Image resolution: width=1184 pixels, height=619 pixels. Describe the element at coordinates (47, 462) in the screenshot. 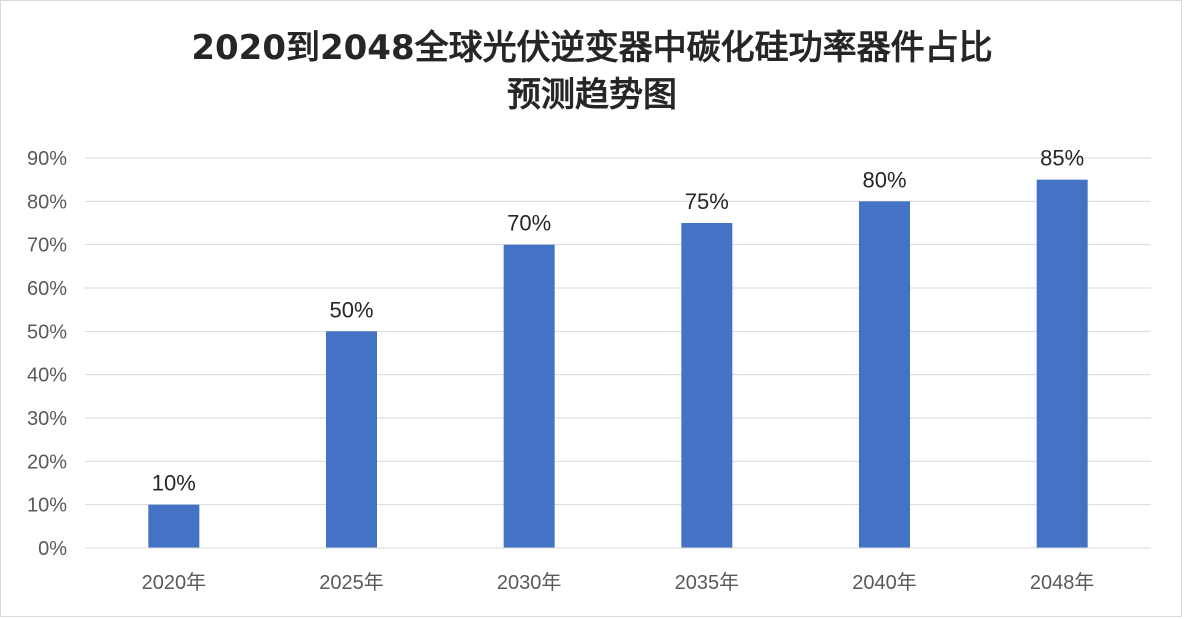

I see `y-tick-label: 20%` at that location.